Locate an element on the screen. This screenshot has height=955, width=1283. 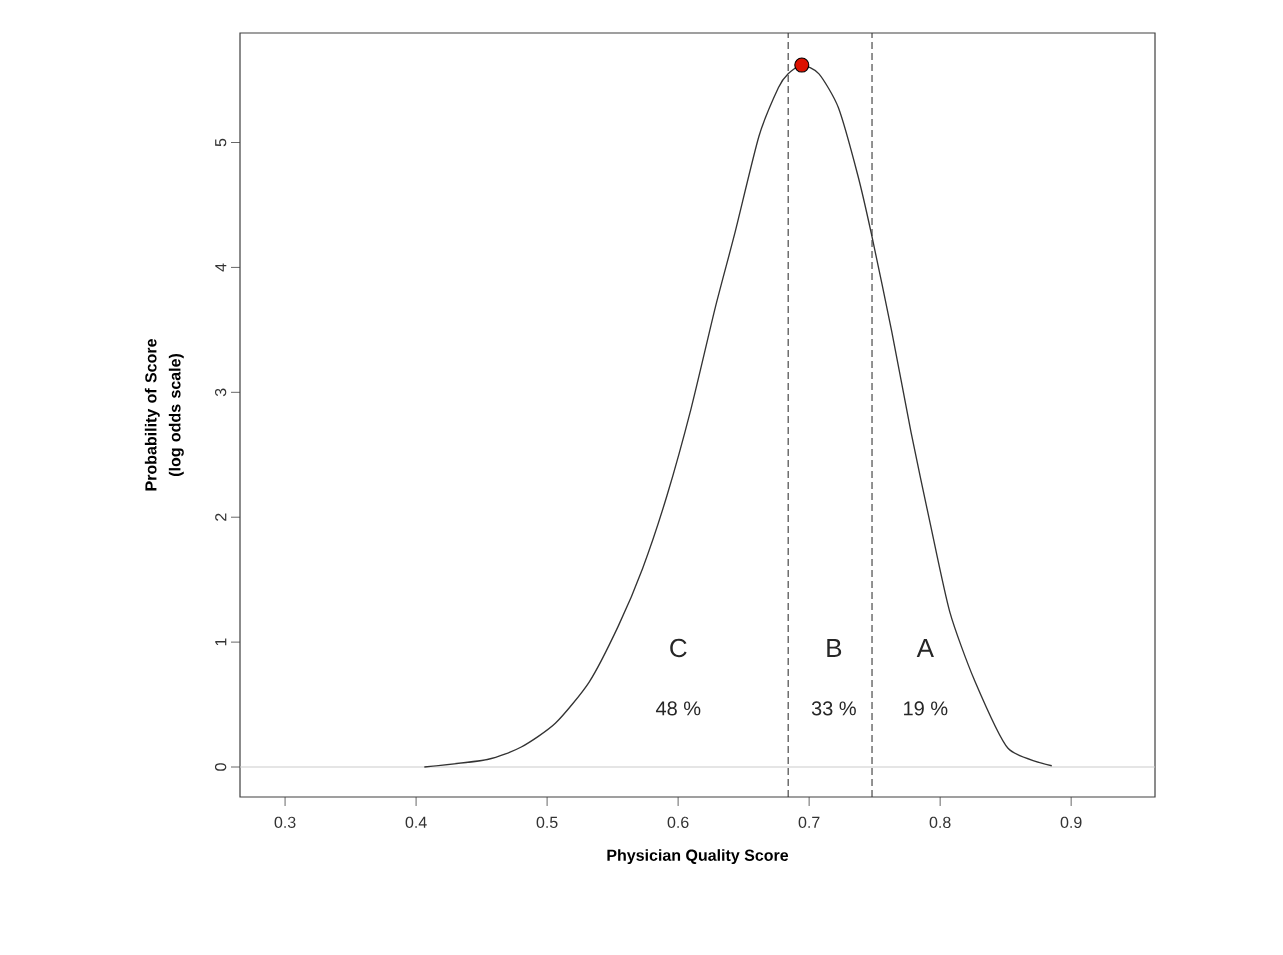
x-axis-title: Physician Quality Score is located at coordinates (698, 857).